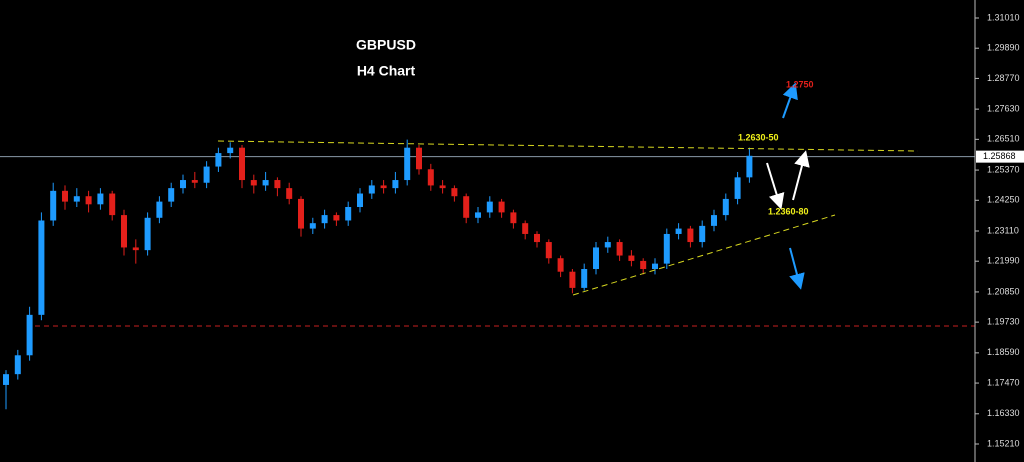  What do you see at coordinates (1003, 17) in the screenshot?
I see `y-tick-label: 1.31010` at bounding box center [1003, 17].